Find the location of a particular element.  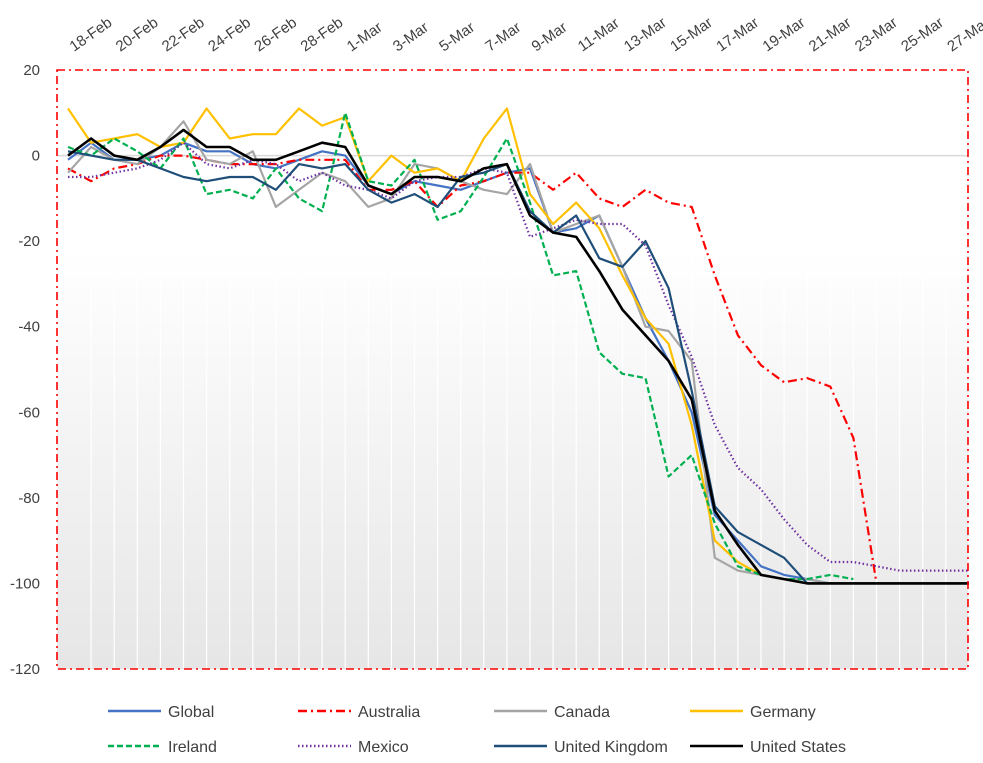

x-tick-label: 15-Mar is located at coordinates (691, 34).